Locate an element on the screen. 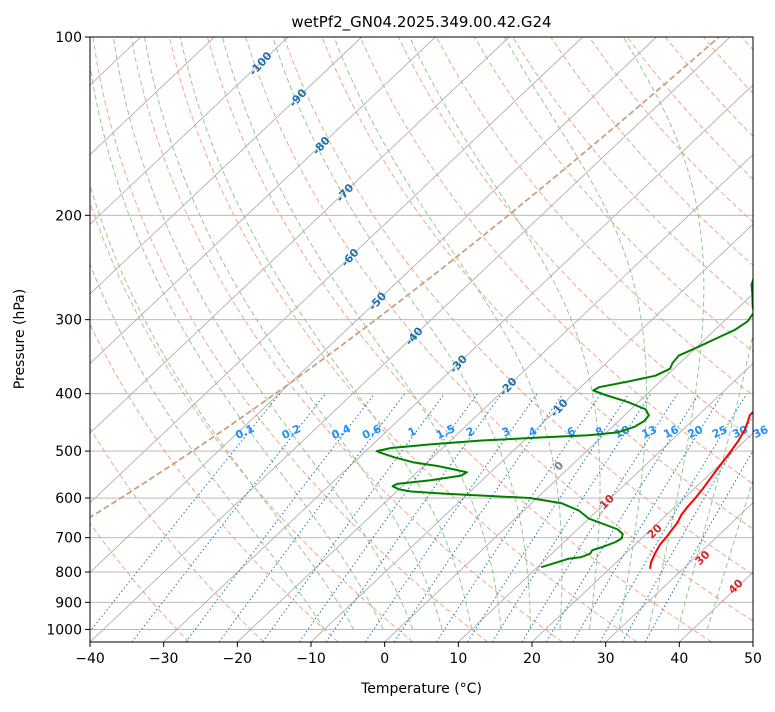 The image size is (775, 712). x-tick-label: 20 is located at coordinates (532, 659).